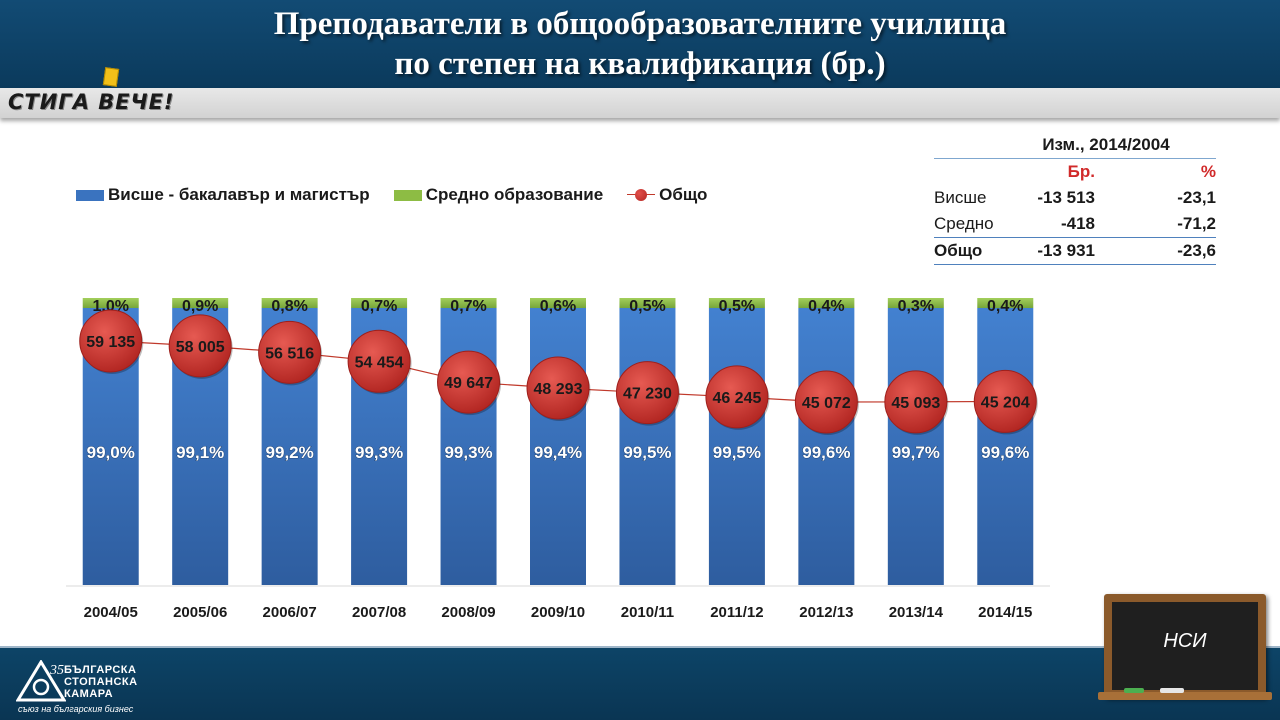  What do you see at coordinates (56, 670) in the screenshot?
I see `svg-text: 35` at bounding box center [56, 670].